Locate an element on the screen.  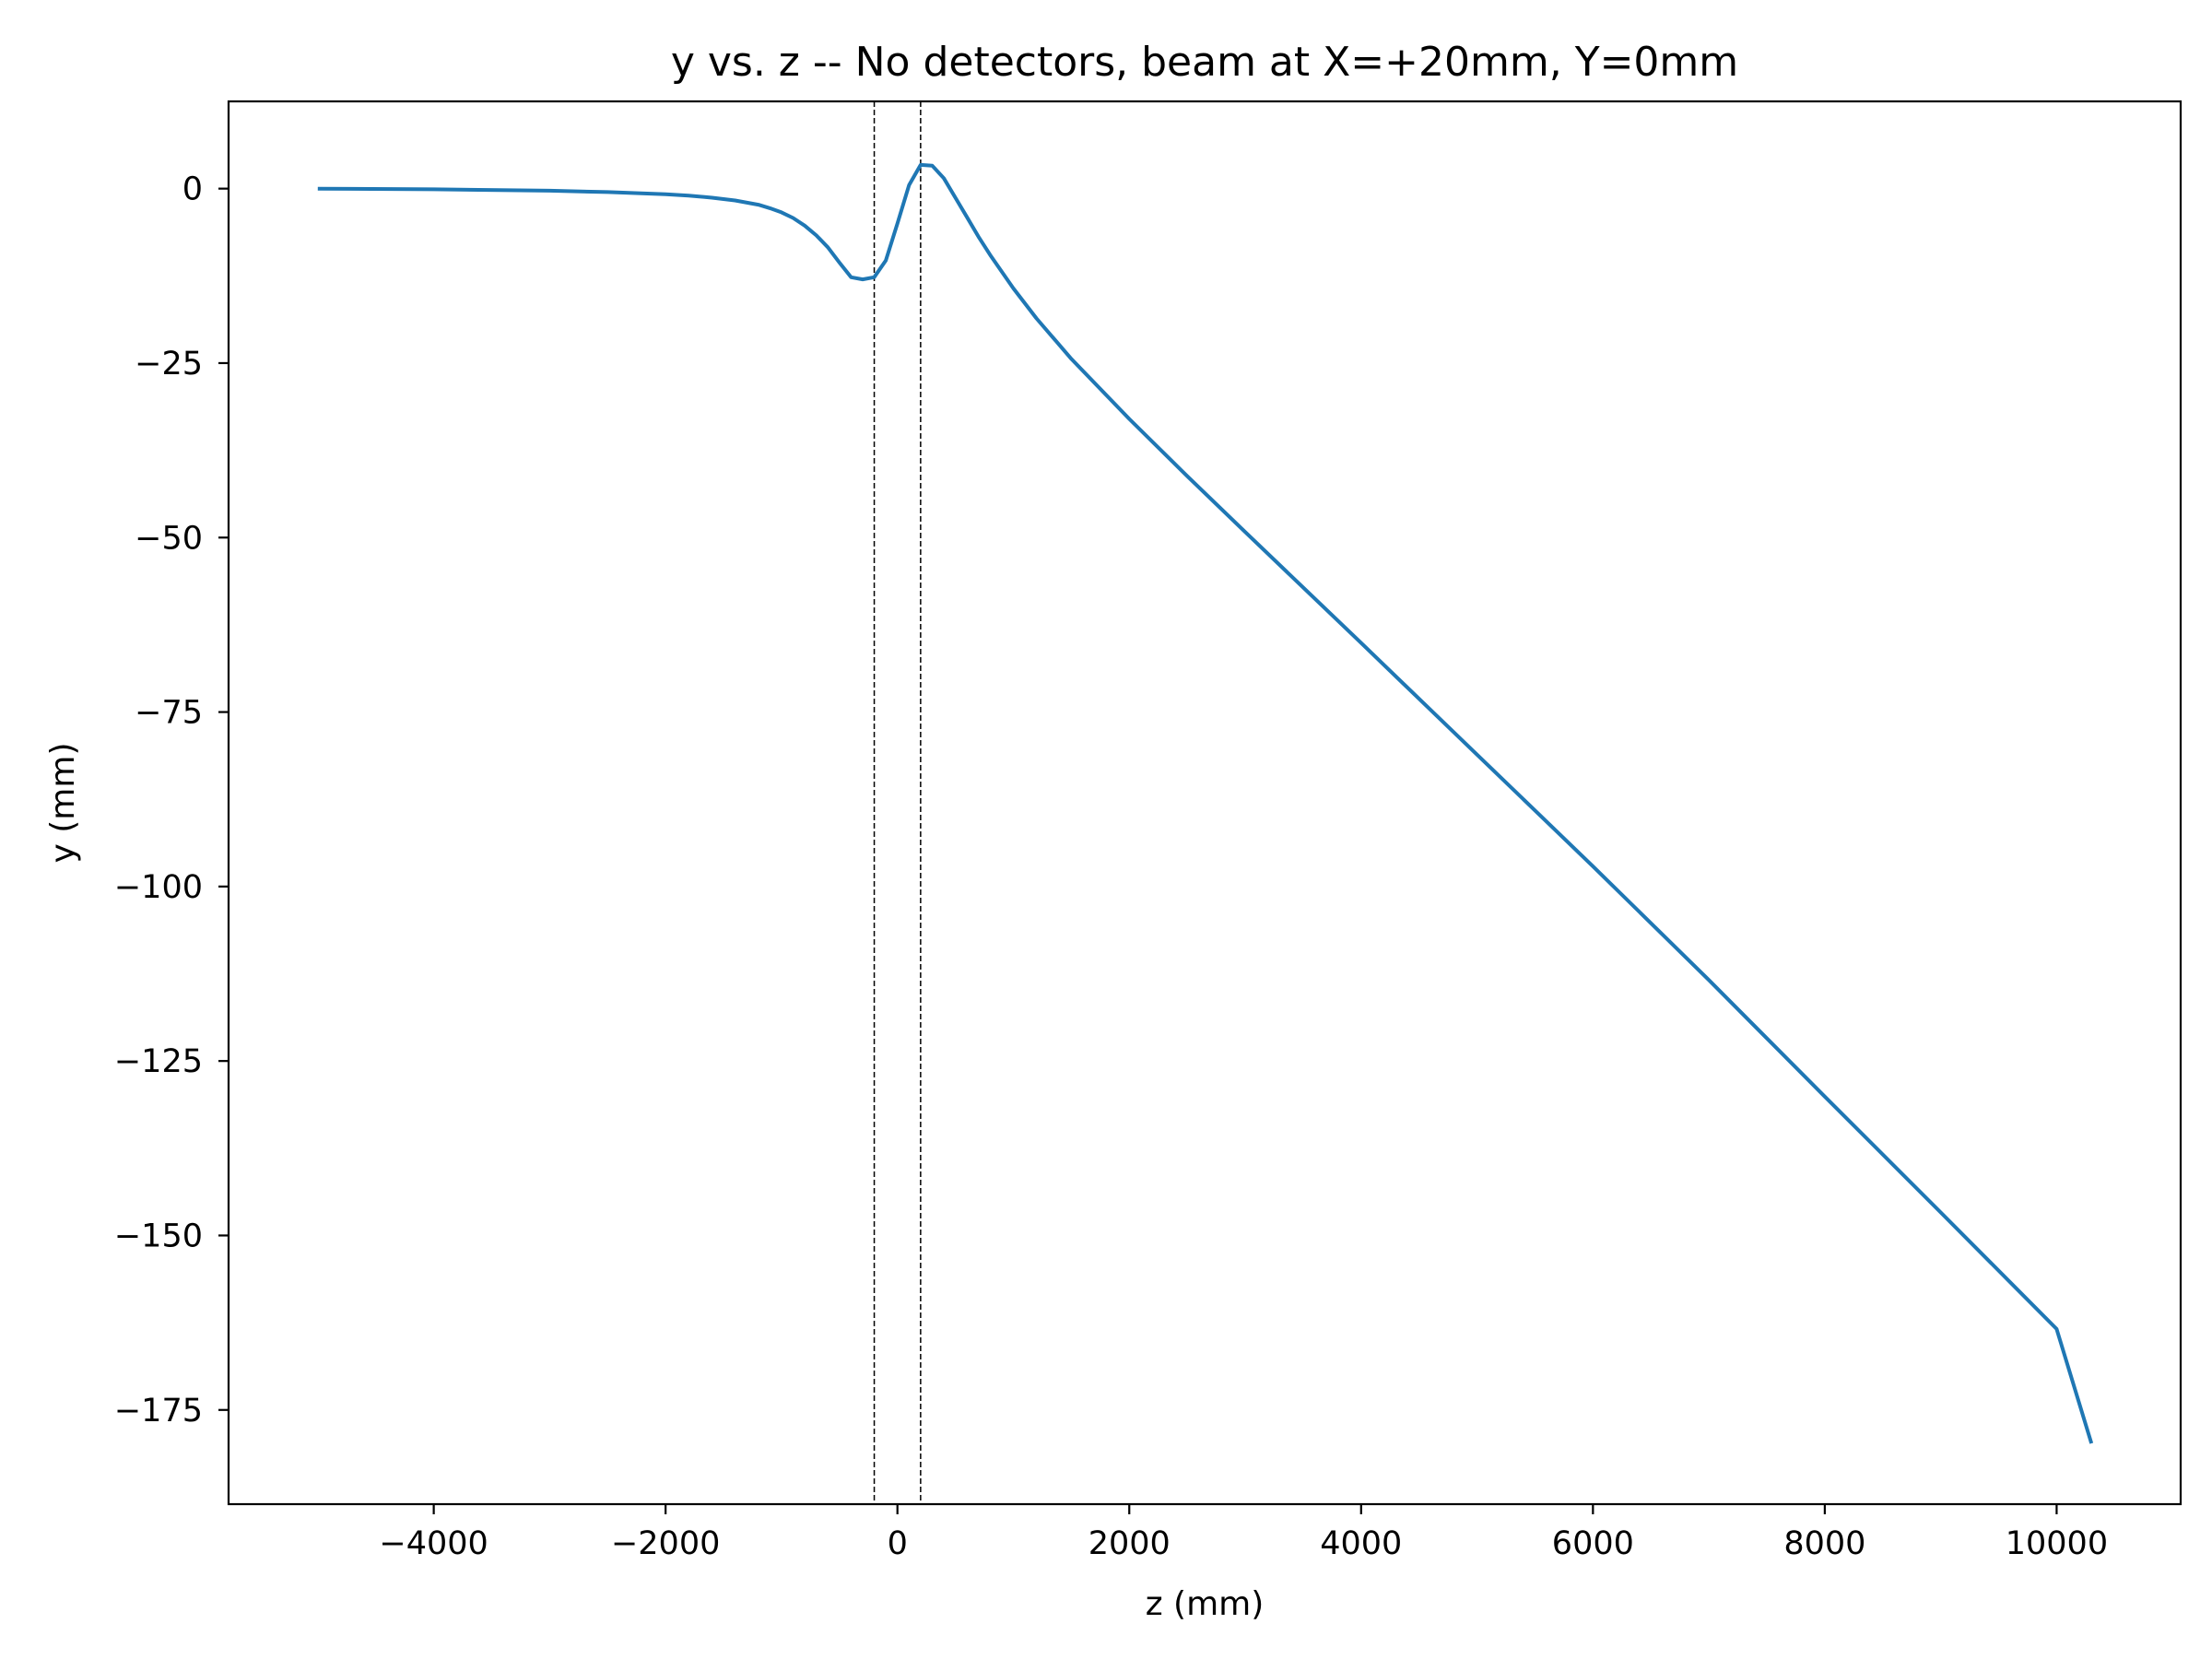
x-axis-label: z (mm) is located at coordinates (1205, 1604).